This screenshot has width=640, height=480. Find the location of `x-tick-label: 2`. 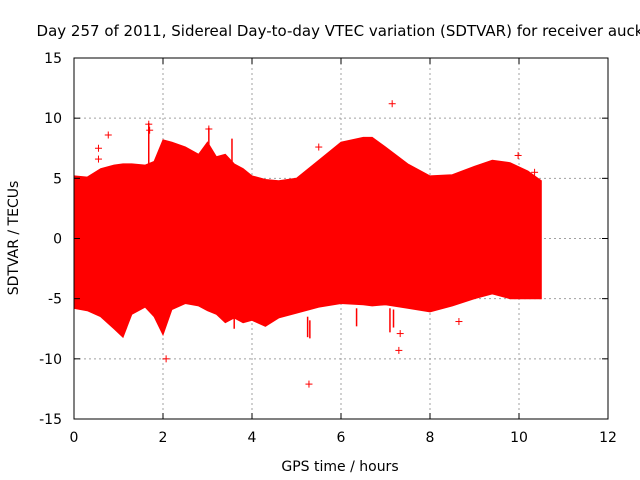

x-tick-label: 2 is located at coordinates (163, 438).